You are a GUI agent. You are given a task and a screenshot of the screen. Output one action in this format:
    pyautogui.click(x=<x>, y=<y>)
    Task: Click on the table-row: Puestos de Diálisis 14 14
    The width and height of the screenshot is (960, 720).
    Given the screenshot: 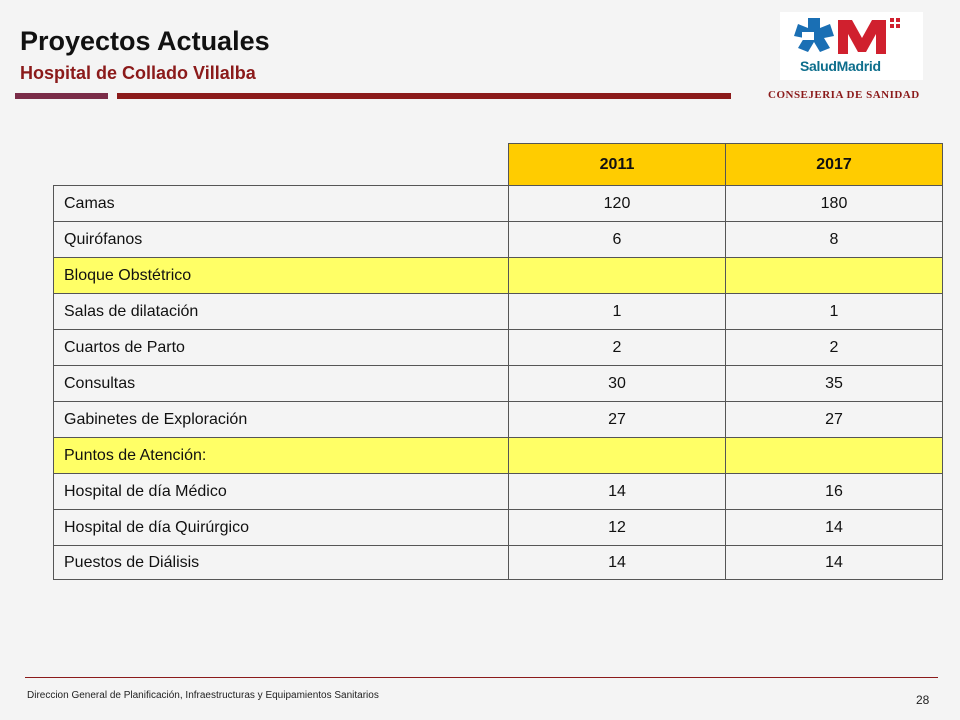 What is the action you would take?
    pyautogui.click(x=498, y=562)
    